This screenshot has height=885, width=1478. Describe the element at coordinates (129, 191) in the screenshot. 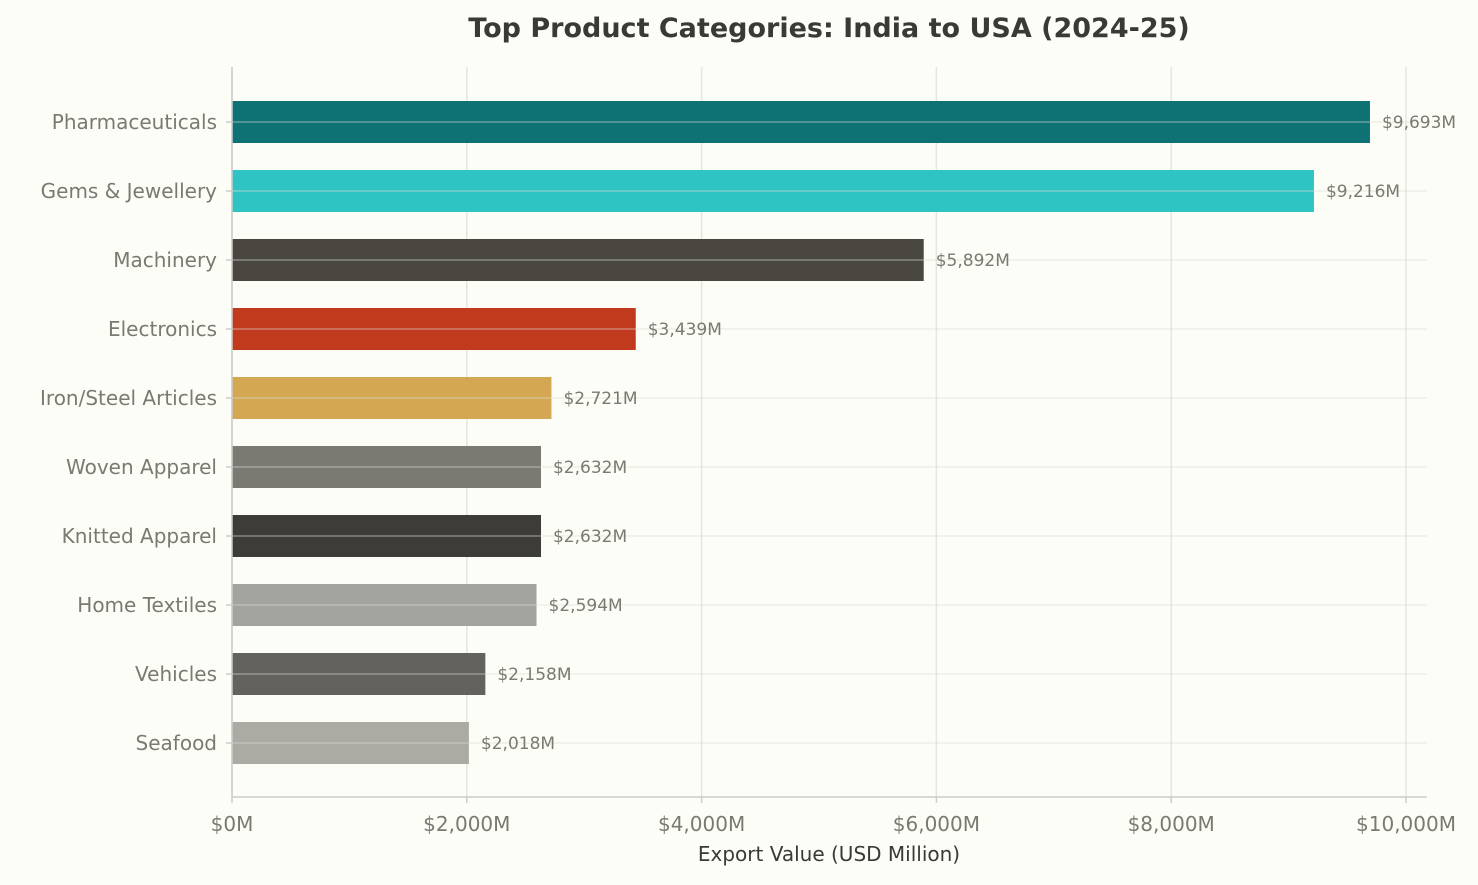

I see `y-tick-label: Gems & Jewellery` at that location.